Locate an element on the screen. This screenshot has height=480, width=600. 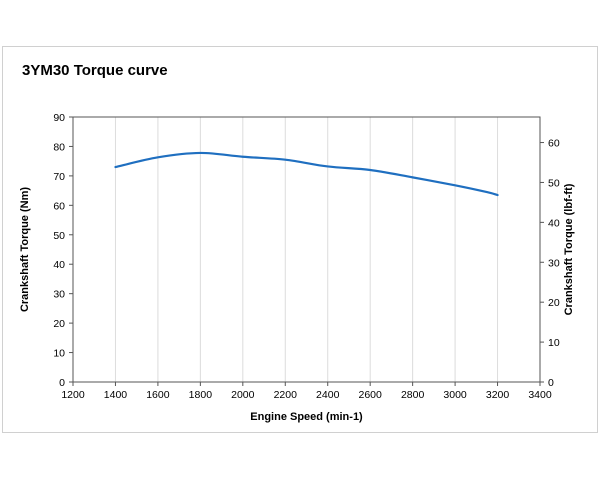
x-tick-label: 1800 is located at coordinates (201, 395).